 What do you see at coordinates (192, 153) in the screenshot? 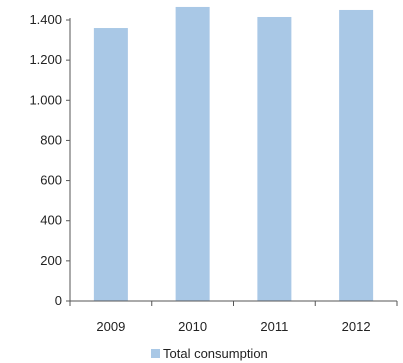
I see `bar-2010` at bounding box center [192, 153].